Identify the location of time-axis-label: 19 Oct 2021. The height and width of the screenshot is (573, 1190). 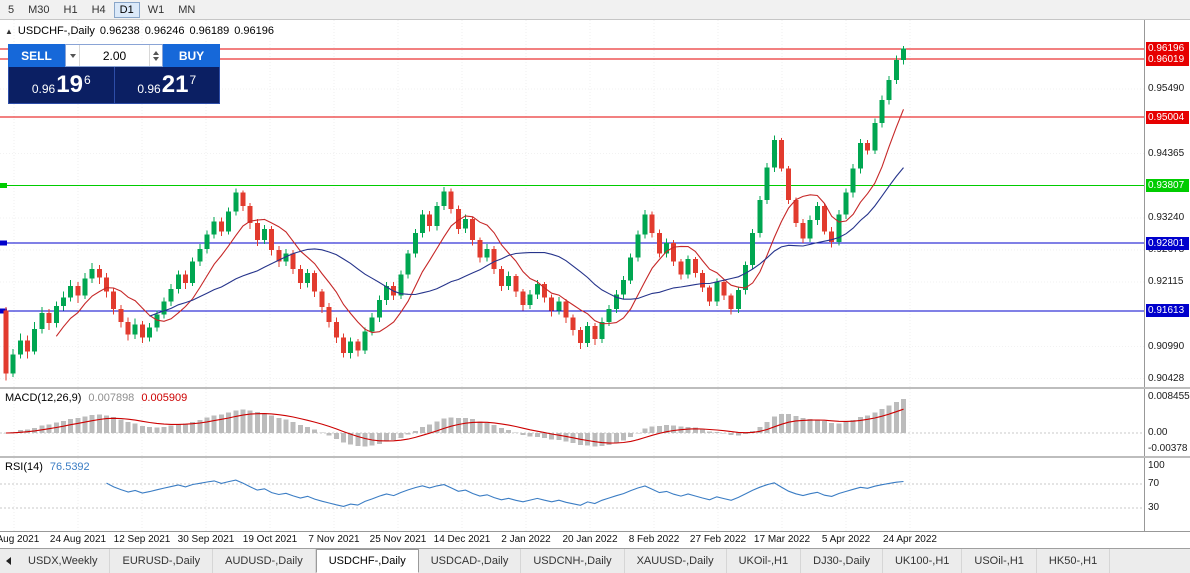
(270, 539).